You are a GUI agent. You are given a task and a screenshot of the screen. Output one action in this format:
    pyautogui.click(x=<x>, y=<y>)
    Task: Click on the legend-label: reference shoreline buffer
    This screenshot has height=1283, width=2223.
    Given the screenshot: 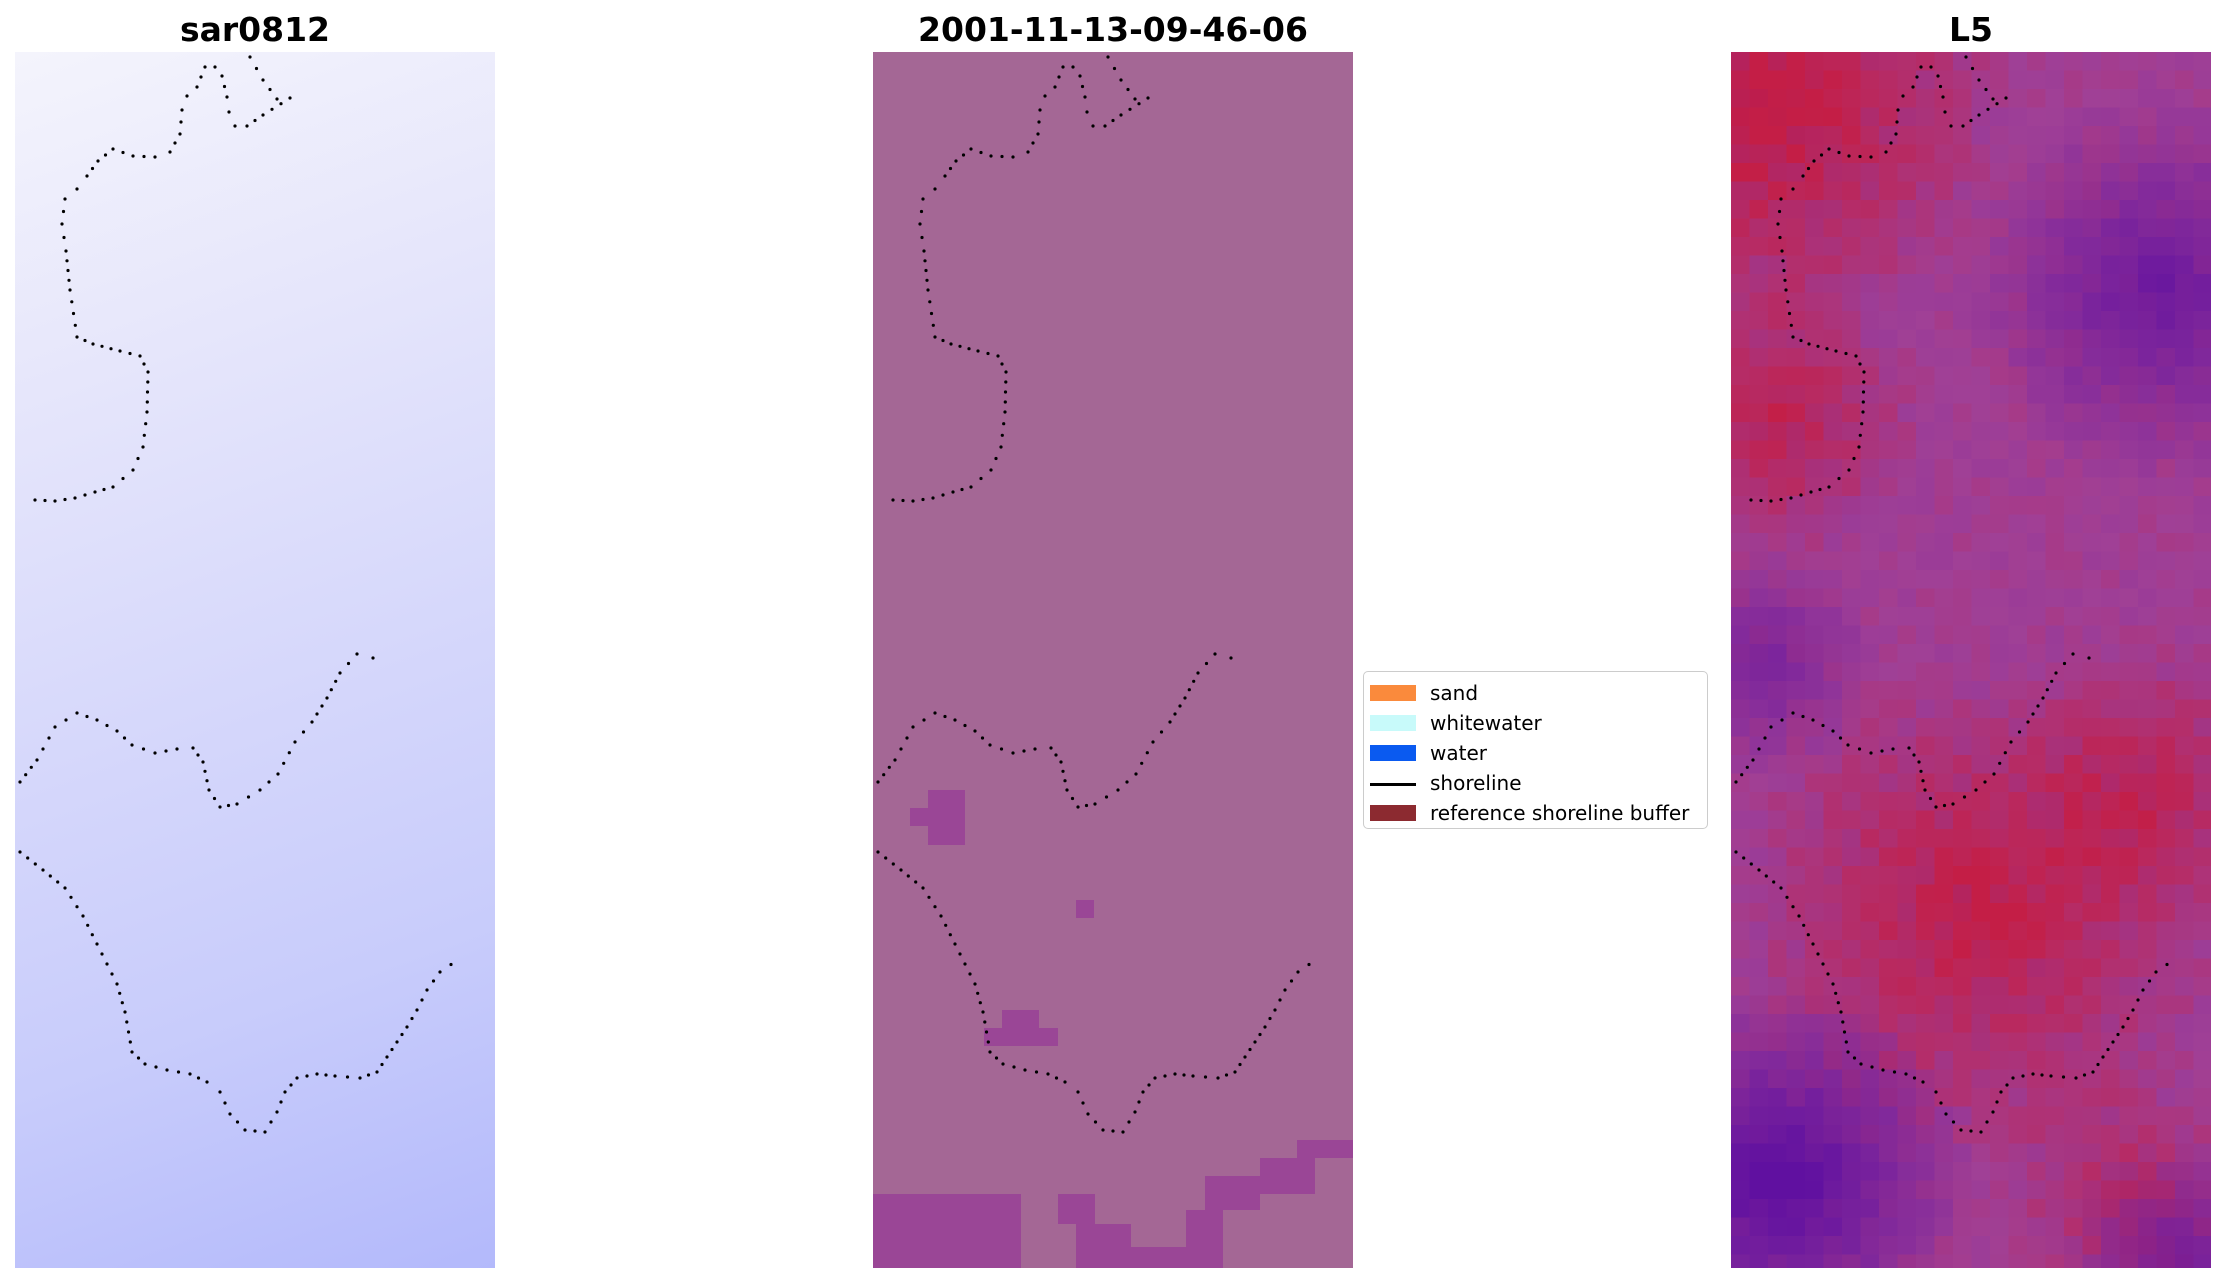 What is the action you would take?
    pyautogui.click(x=1560, y=813)
    